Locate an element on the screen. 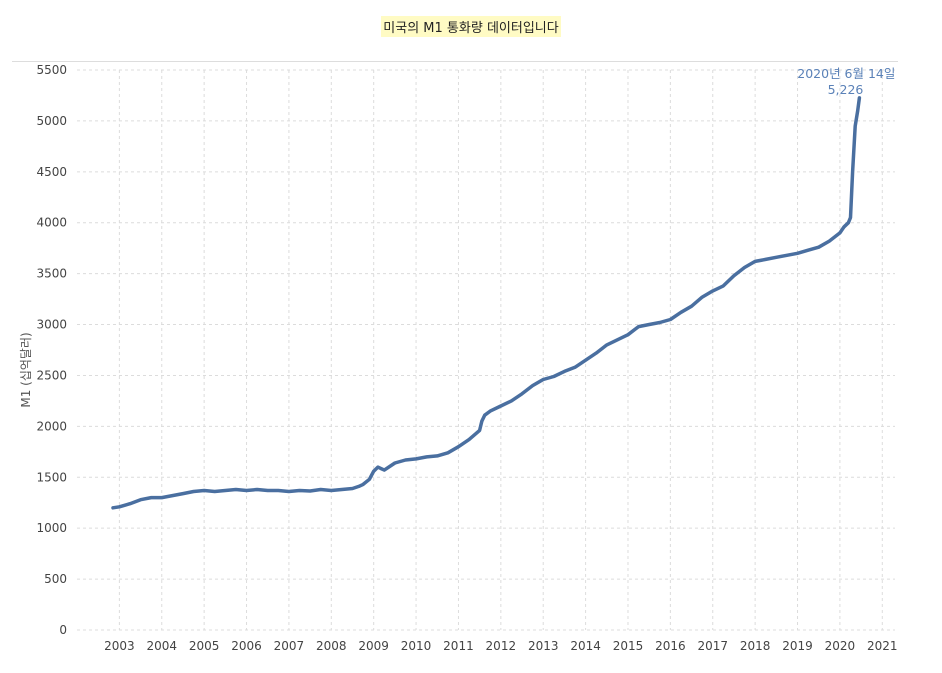  x-tick-label: 2007 is located at coordinates (289, 646).